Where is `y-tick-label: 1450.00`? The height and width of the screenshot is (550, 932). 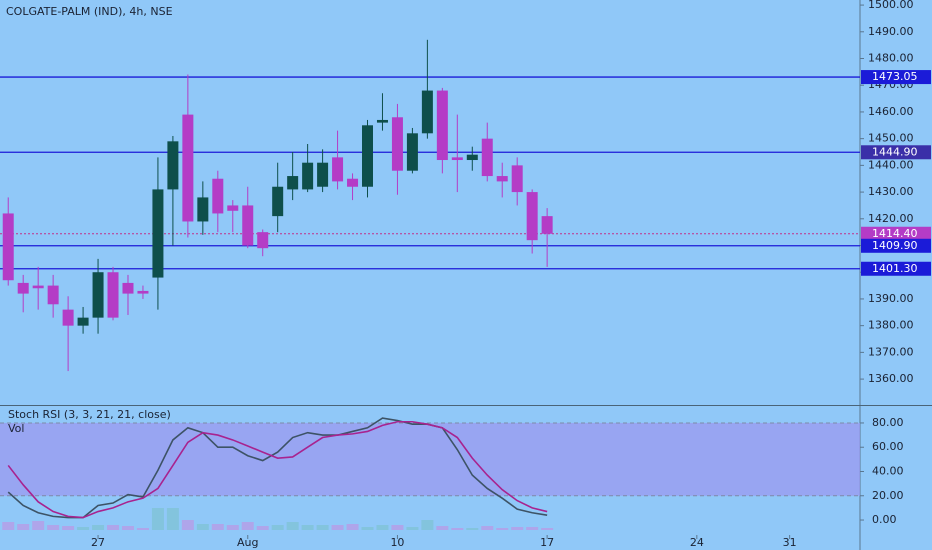 y-tick-label: 1450.00 is located at coordinates (891, 138).